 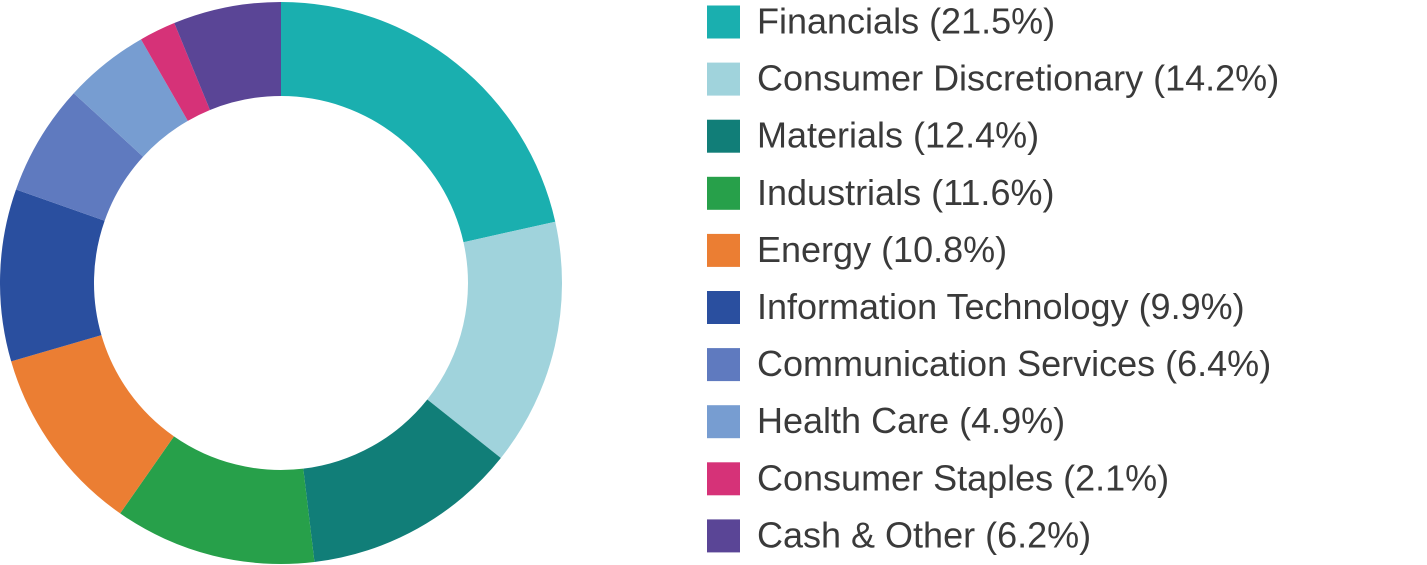 What do you see at coordinates (924, 534) in the screenshot?
I see `legend-label: Cash & Other (6.2%)` at bounding box center [924, 534].